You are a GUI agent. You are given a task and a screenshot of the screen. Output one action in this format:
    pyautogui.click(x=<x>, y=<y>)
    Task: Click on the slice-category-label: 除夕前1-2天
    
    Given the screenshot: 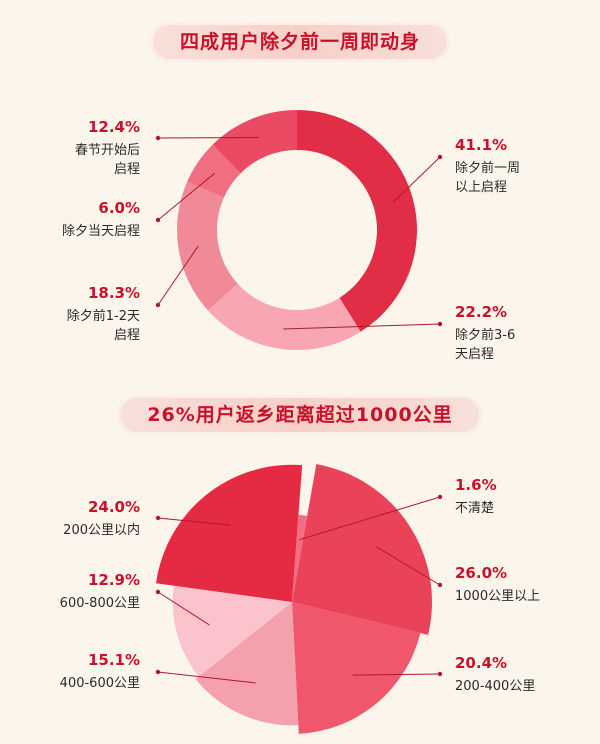 What is the action you would take?
    pyautogui.click(x=103, y=316)
    